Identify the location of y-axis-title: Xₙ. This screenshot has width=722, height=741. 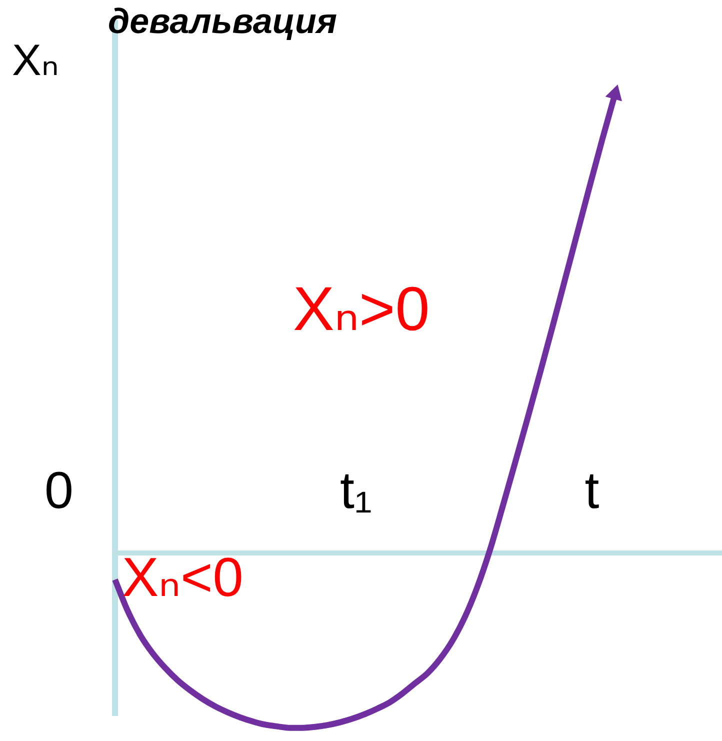
(35, 60).